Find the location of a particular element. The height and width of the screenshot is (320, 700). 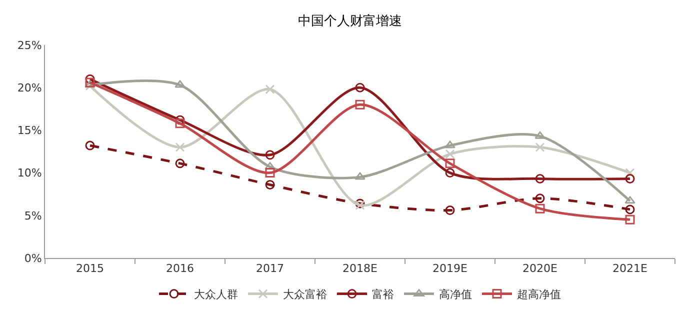

y-tick-label: 15% is located at coordinates (29, 131).